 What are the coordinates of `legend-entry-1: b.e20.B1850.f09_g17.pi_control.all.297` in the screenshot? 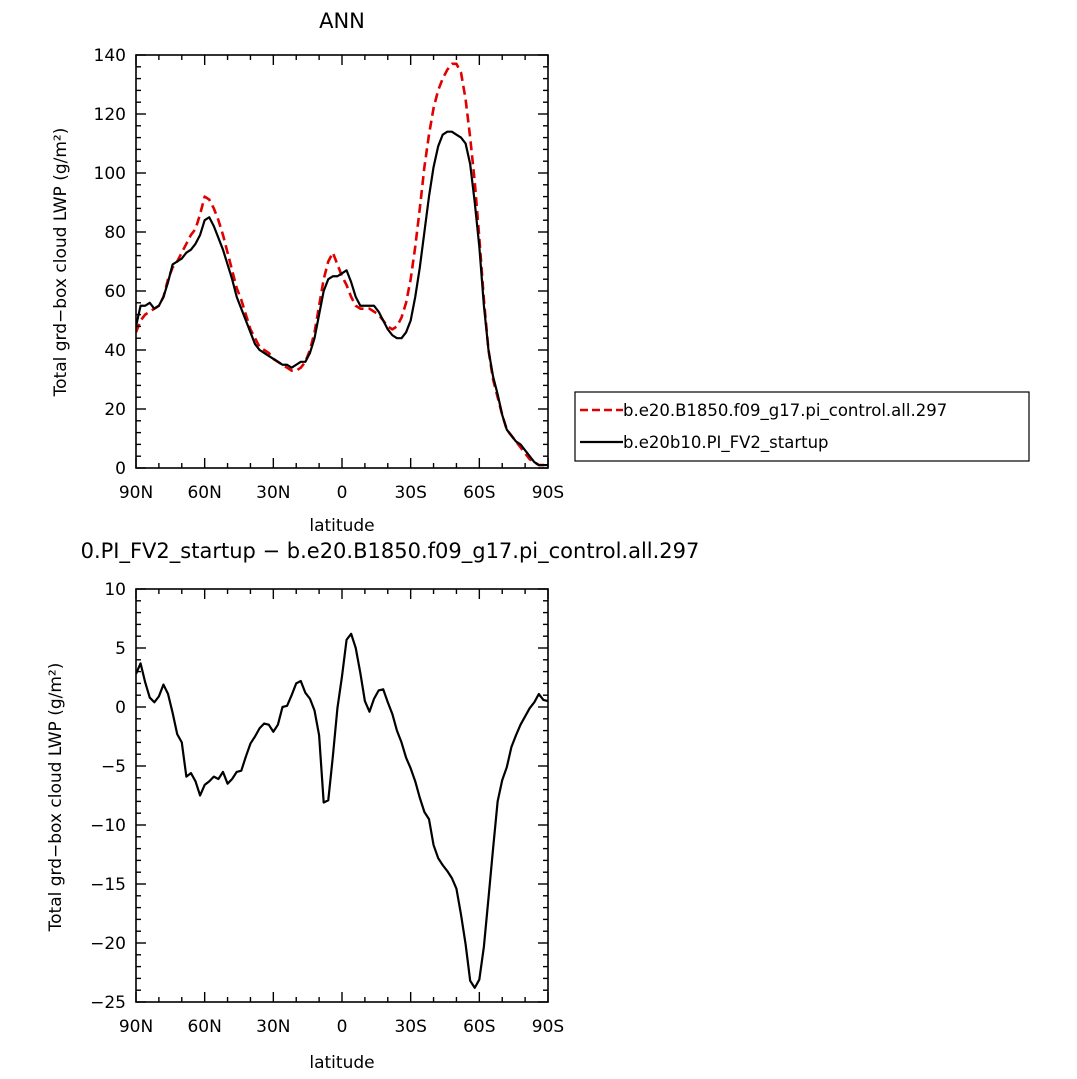 It's located at (785, 411).